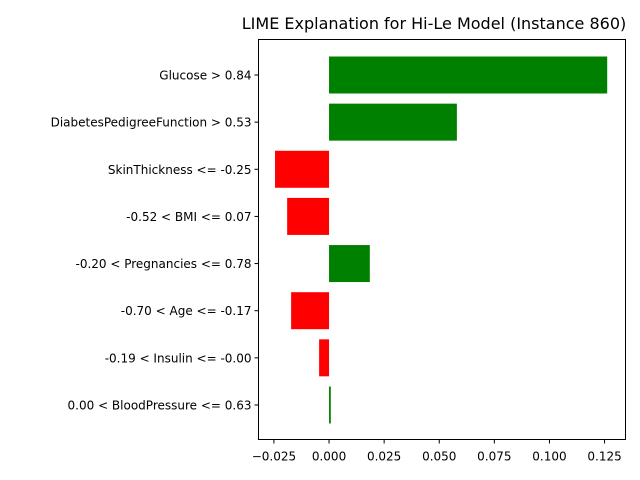  I want to click on y-tick-label: -0.20 < Pregnancies <= 0.78, so click(163, 264).